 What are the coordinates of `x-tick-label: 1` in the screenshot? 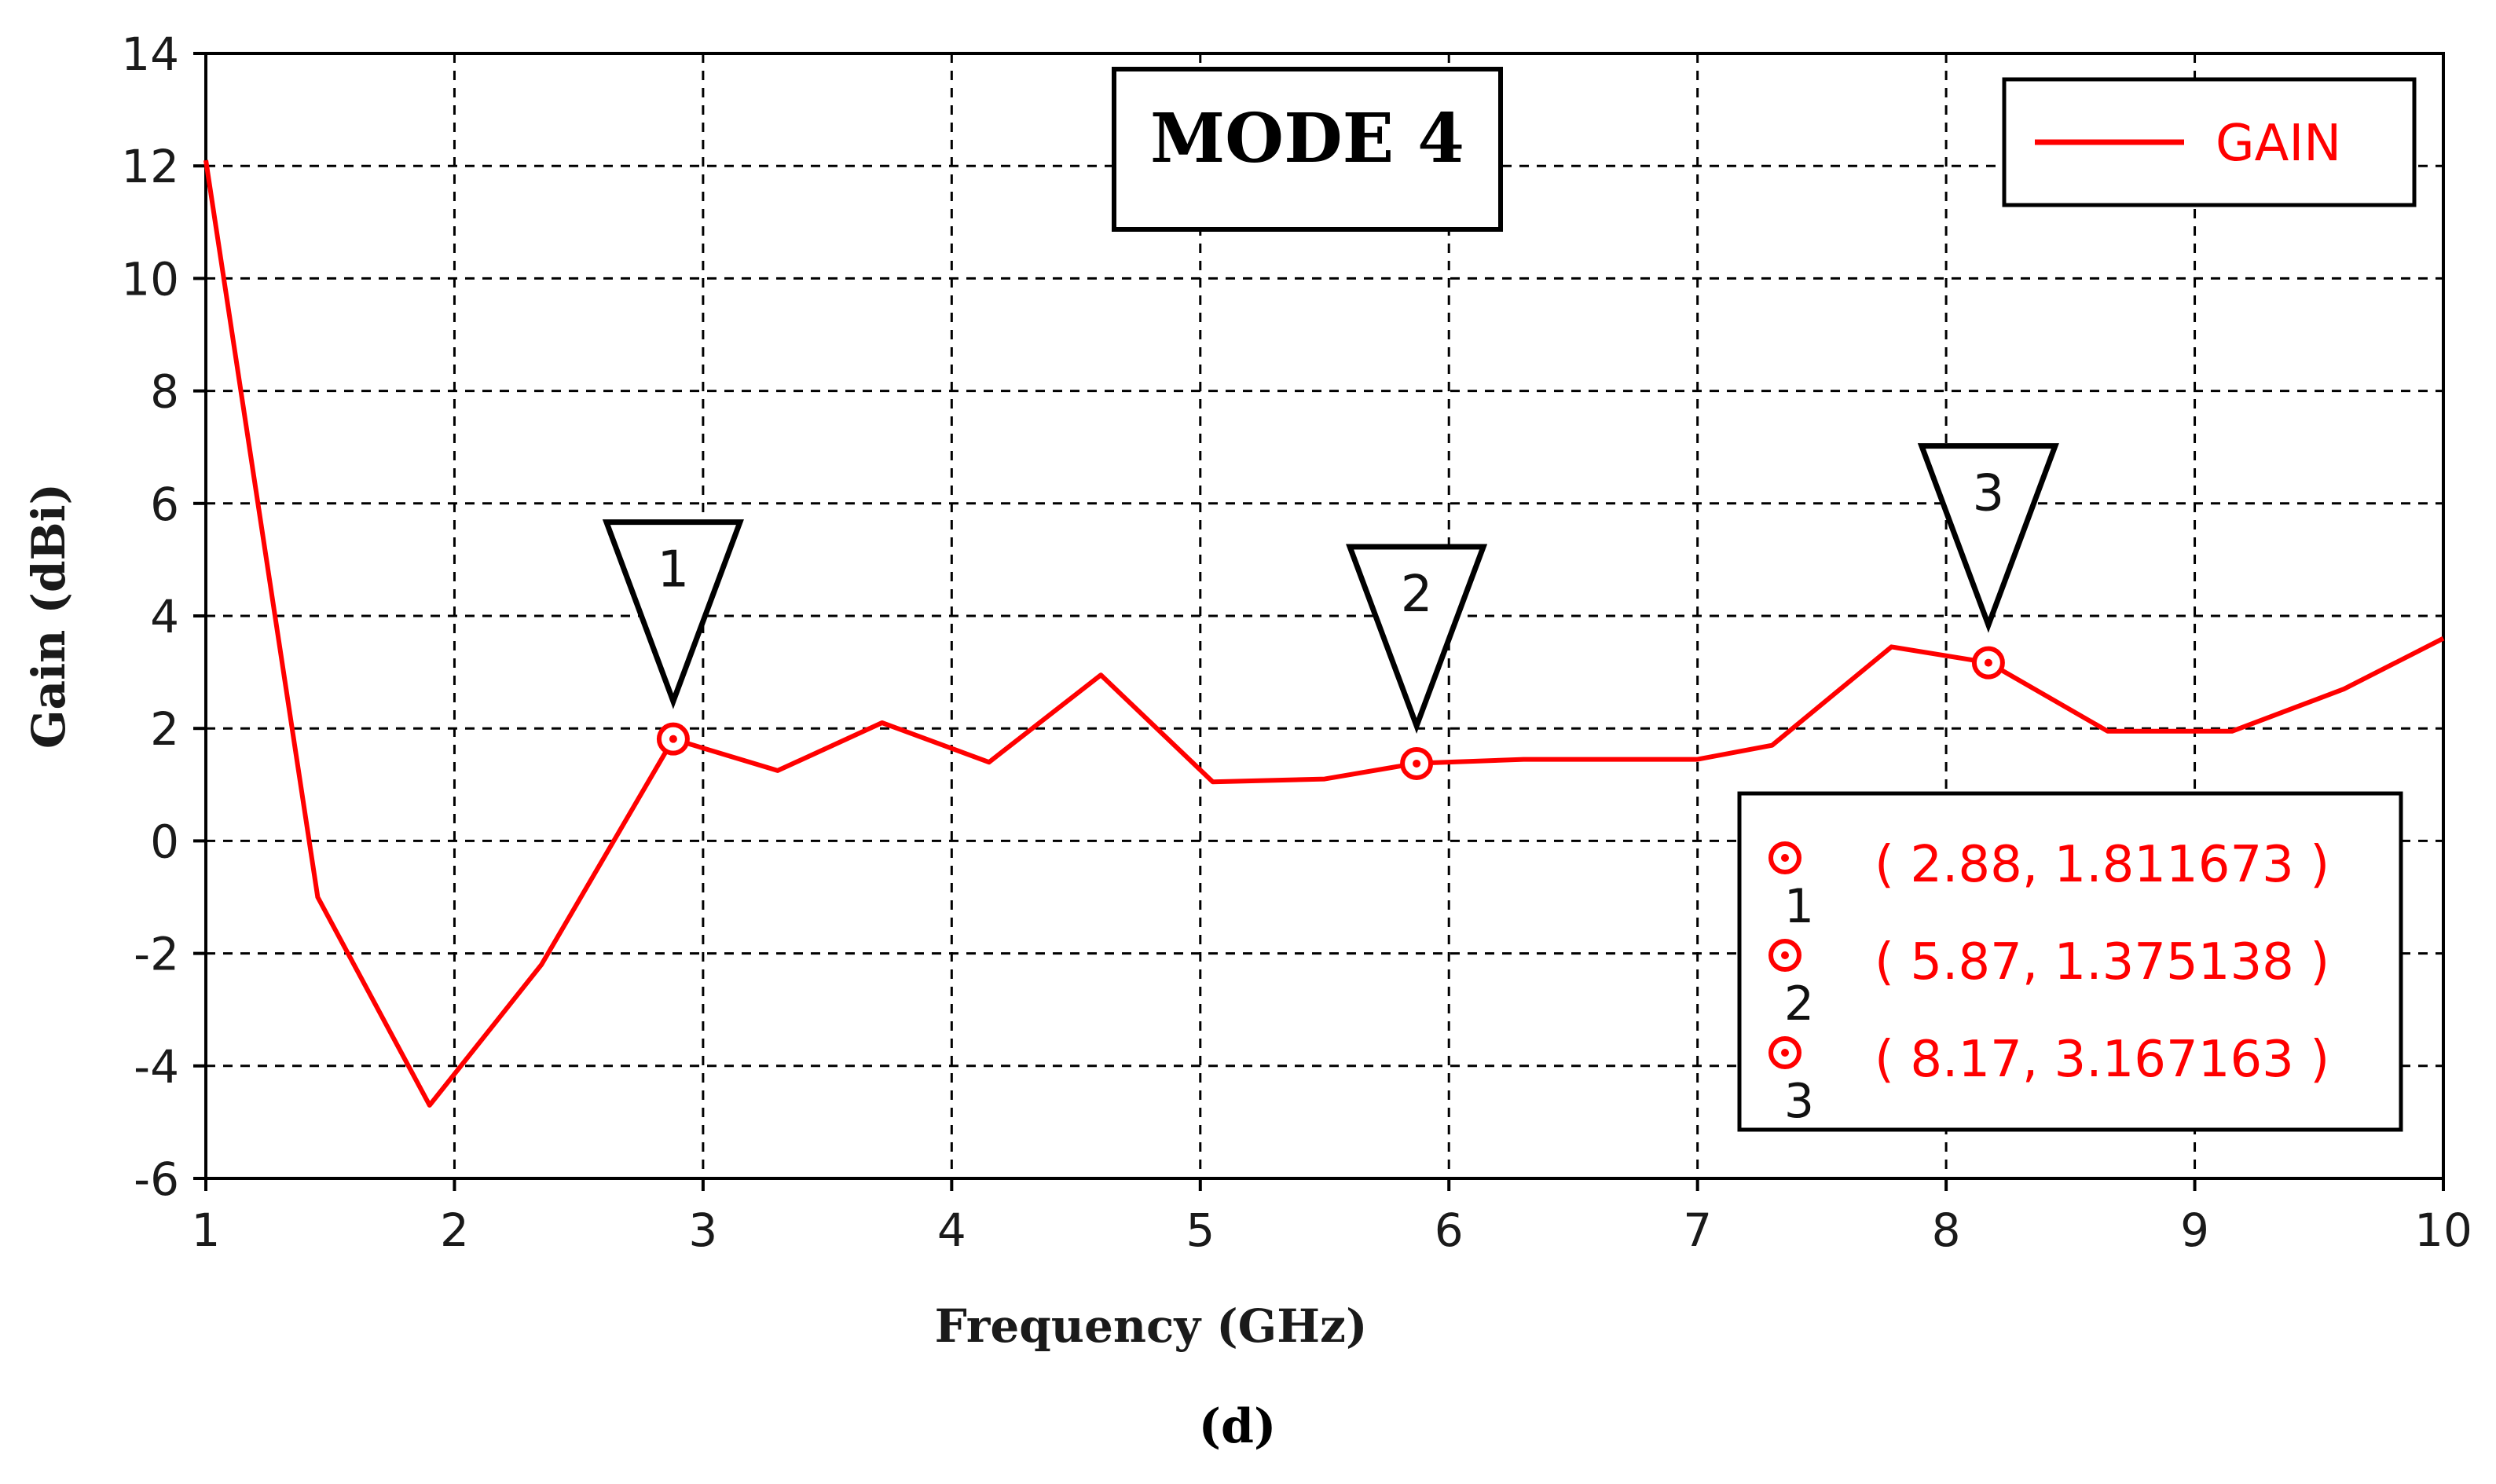 It's located at (207, 1230).